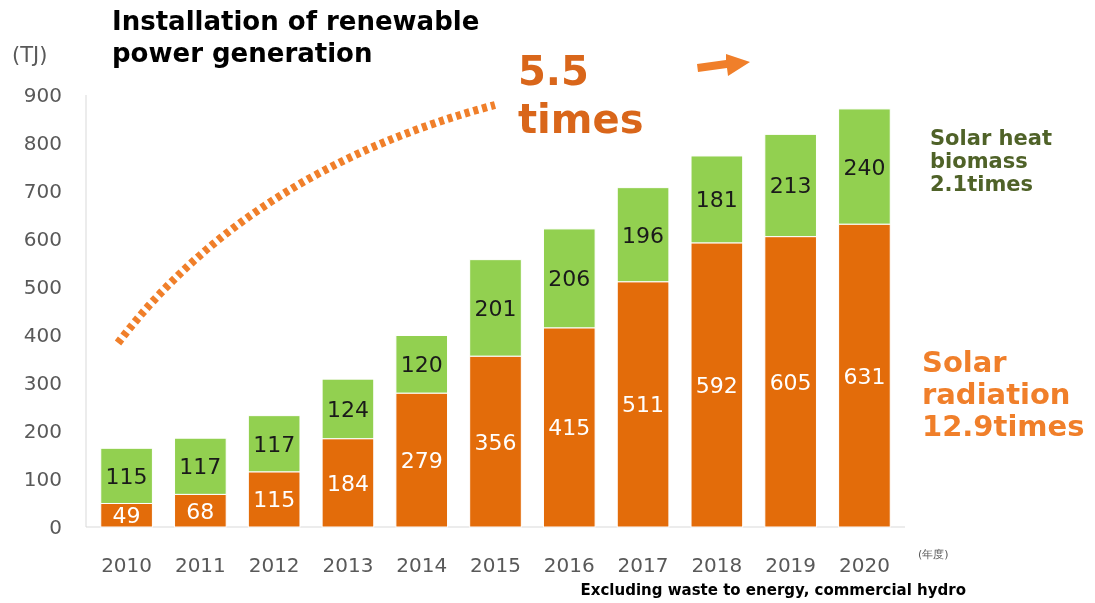 The height and width of the screenshot is (603, 1095). What do you see at coordinates (864, 565) in the screenshot?
I see `x-tick-label: 2020` at bounding box center [864, 565].